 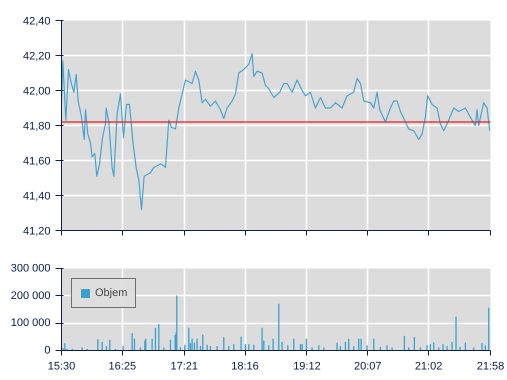 I want to click on legend-label: Objem, so click(x=111, y=293).